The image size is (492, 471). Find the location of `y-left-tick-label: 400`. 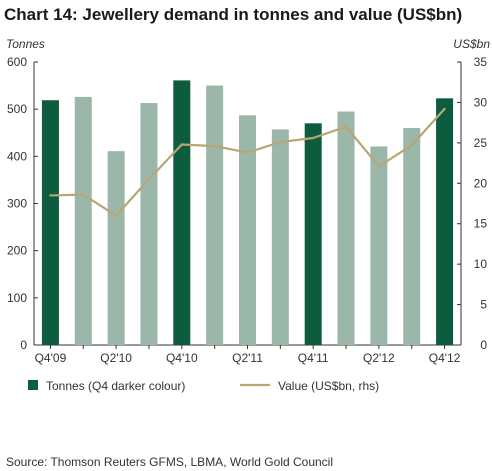

y-left-tick-label: 400 is located at coordinates (17, 156).